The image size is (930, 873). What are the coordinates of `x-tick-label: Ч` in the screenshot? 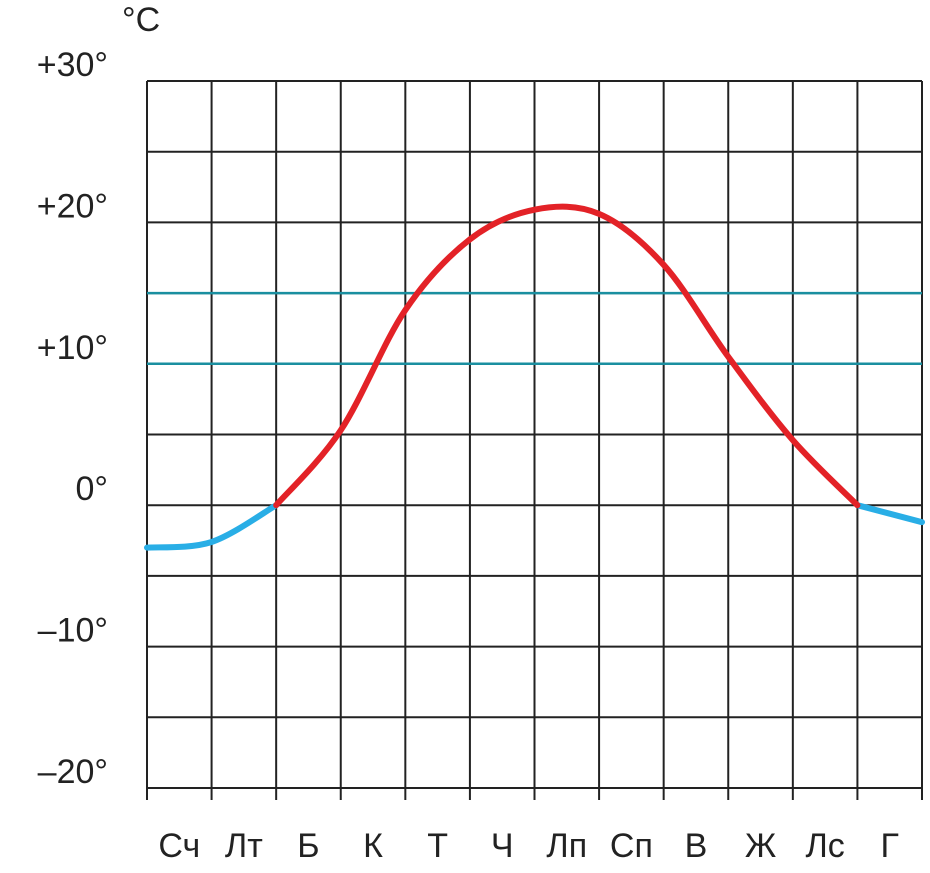 It's located at (502, 846).